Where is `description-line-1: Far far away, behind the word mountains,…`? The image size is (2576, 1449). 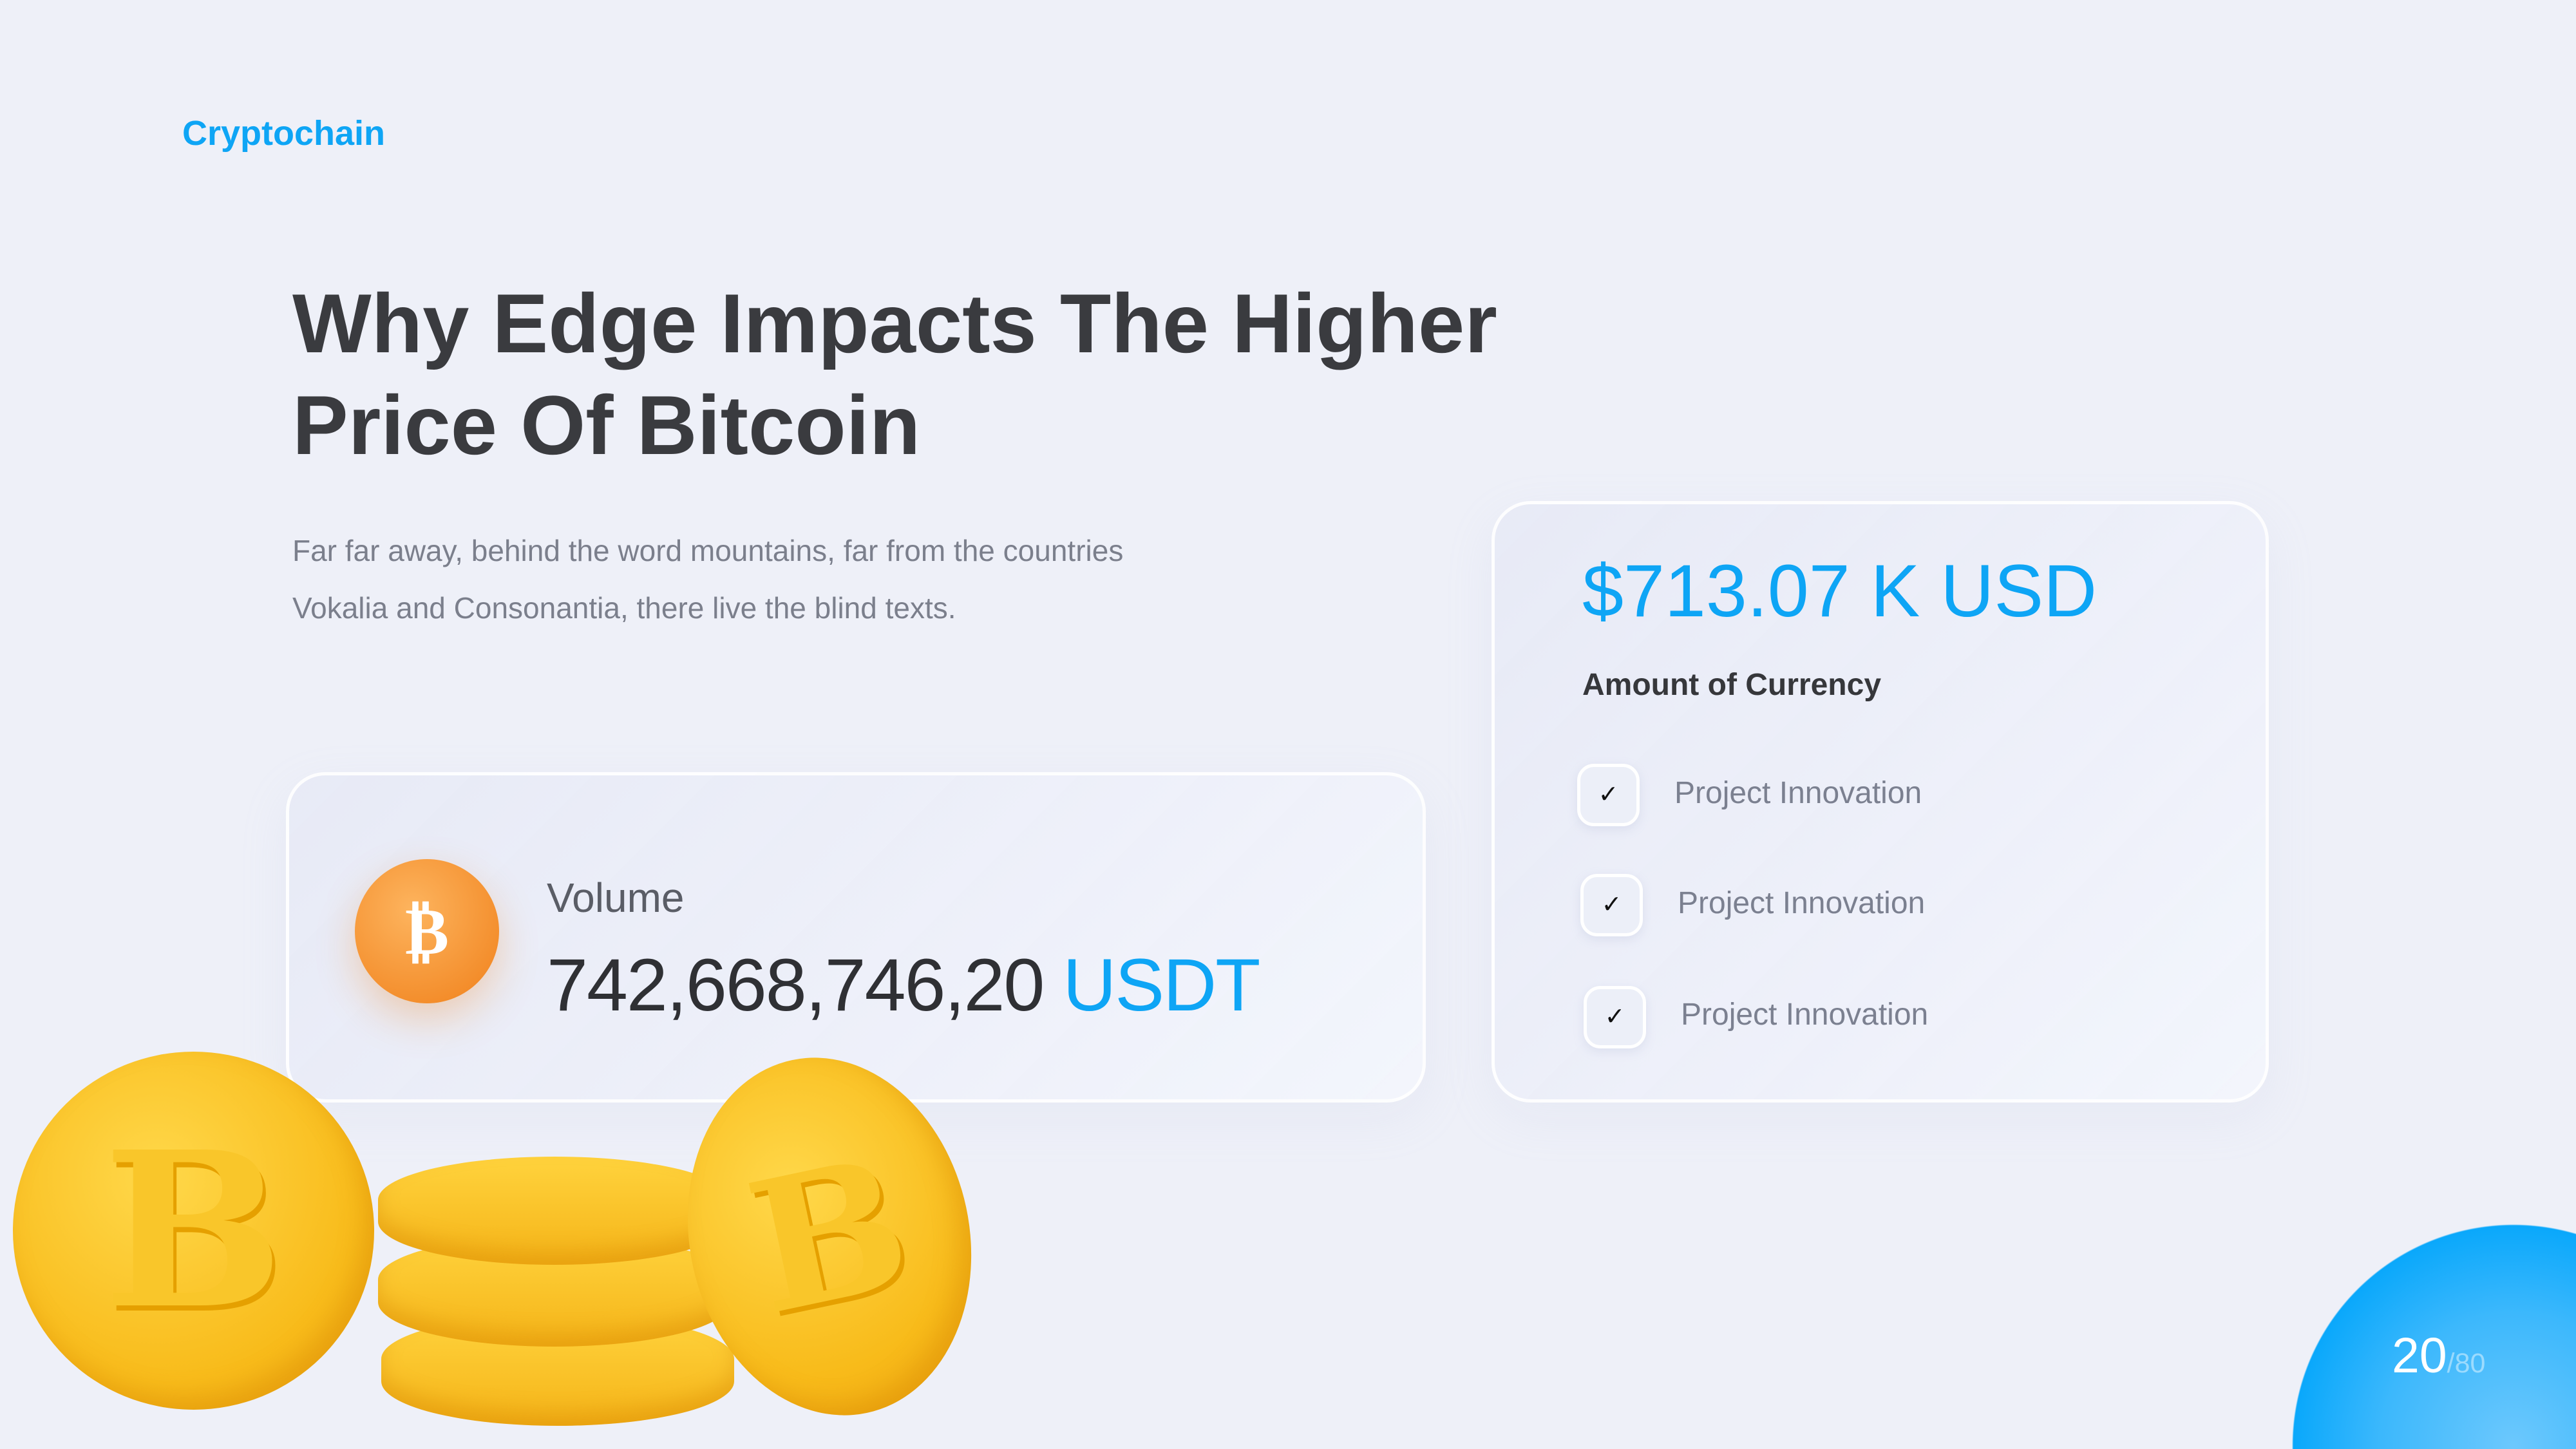
description-line-1: Far far away, behind the word mountains,… is located at coordinates (708, 550).